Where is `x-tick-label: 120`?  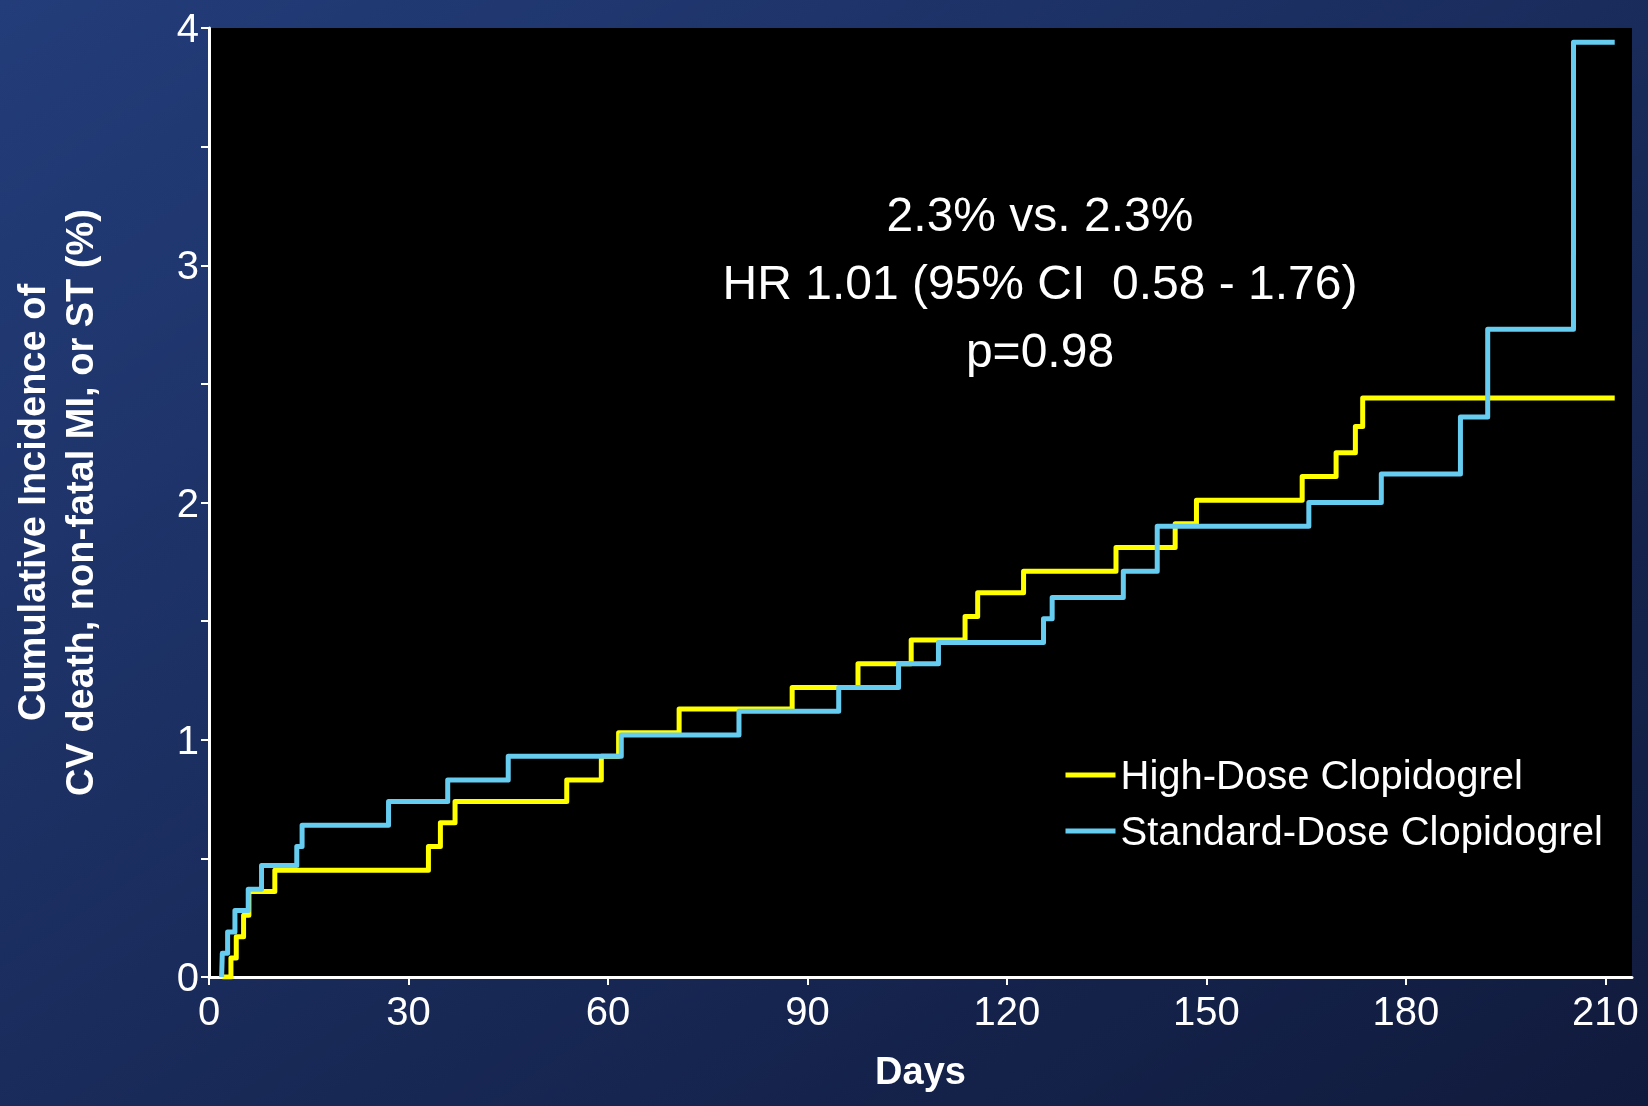 x-tick-label: 120 is located at coordinates (1007, 1011).